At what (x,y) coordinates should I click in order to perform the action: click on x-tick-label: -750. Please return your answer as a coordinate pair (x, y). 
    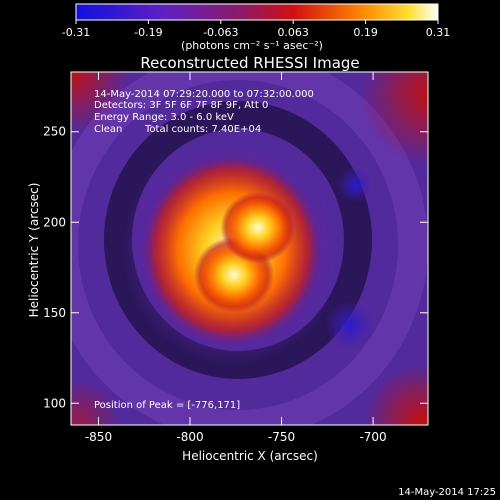
    Looking at the image, I should click on (281, 437).